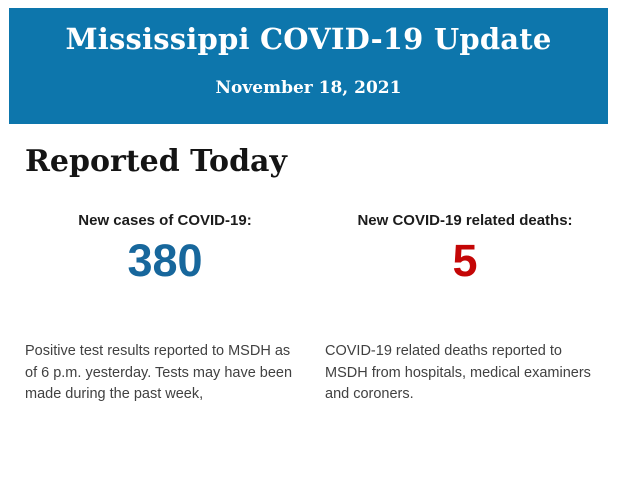 The image size is (620, 491). What do you see at coordinates (465, 260) in the screenshot?
I see `new-deaths-value: 5` at bounding box center [465, 260].